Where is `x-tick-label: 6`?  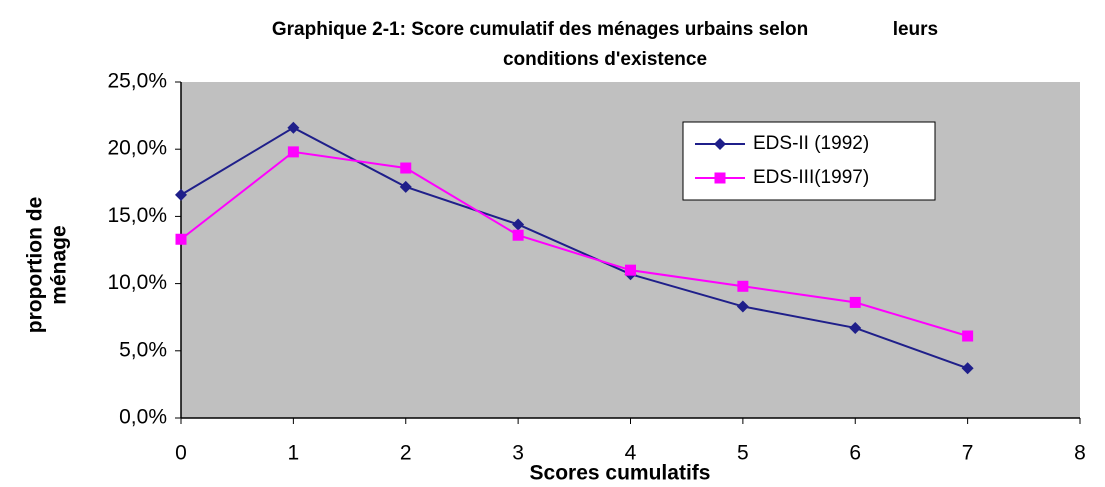 x-tick-label: 6 is located at coordinates (855, 453).